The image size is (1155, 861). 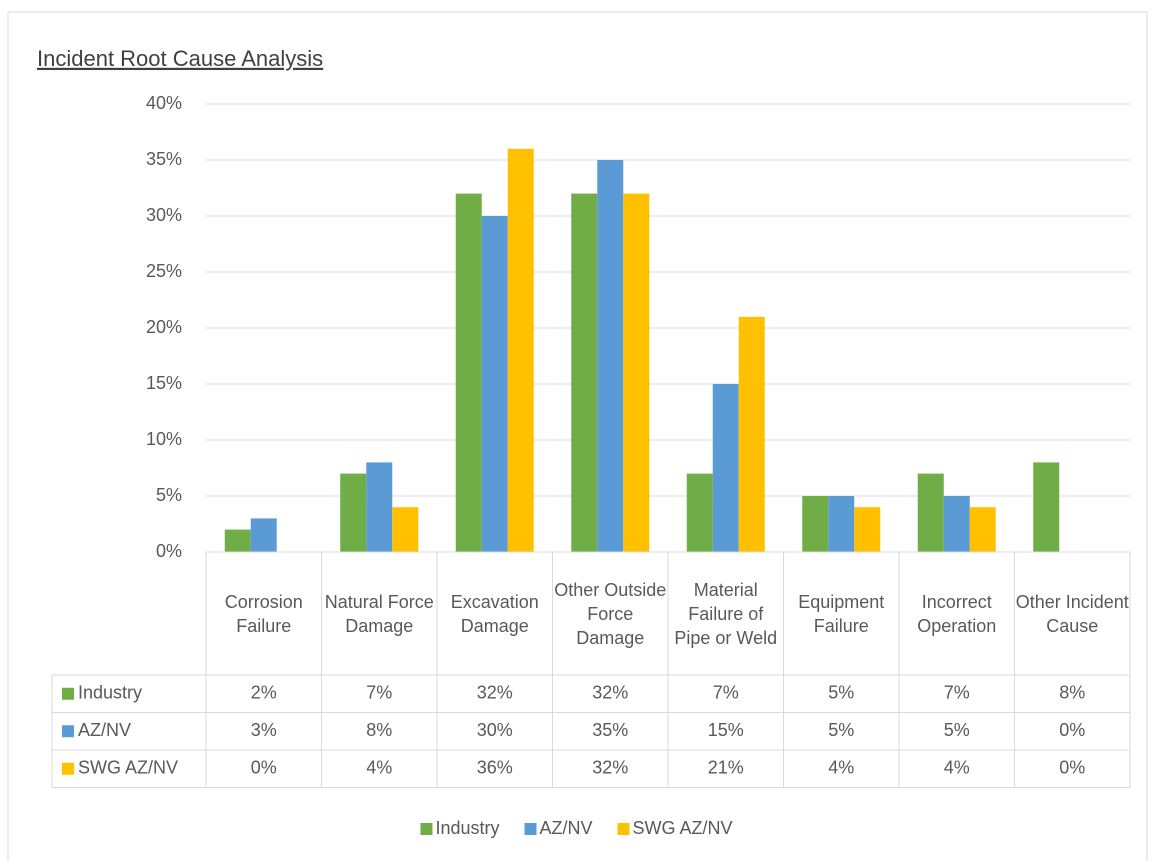 I want to click on y-tick-label: 20%, so click(x=164, y=327).